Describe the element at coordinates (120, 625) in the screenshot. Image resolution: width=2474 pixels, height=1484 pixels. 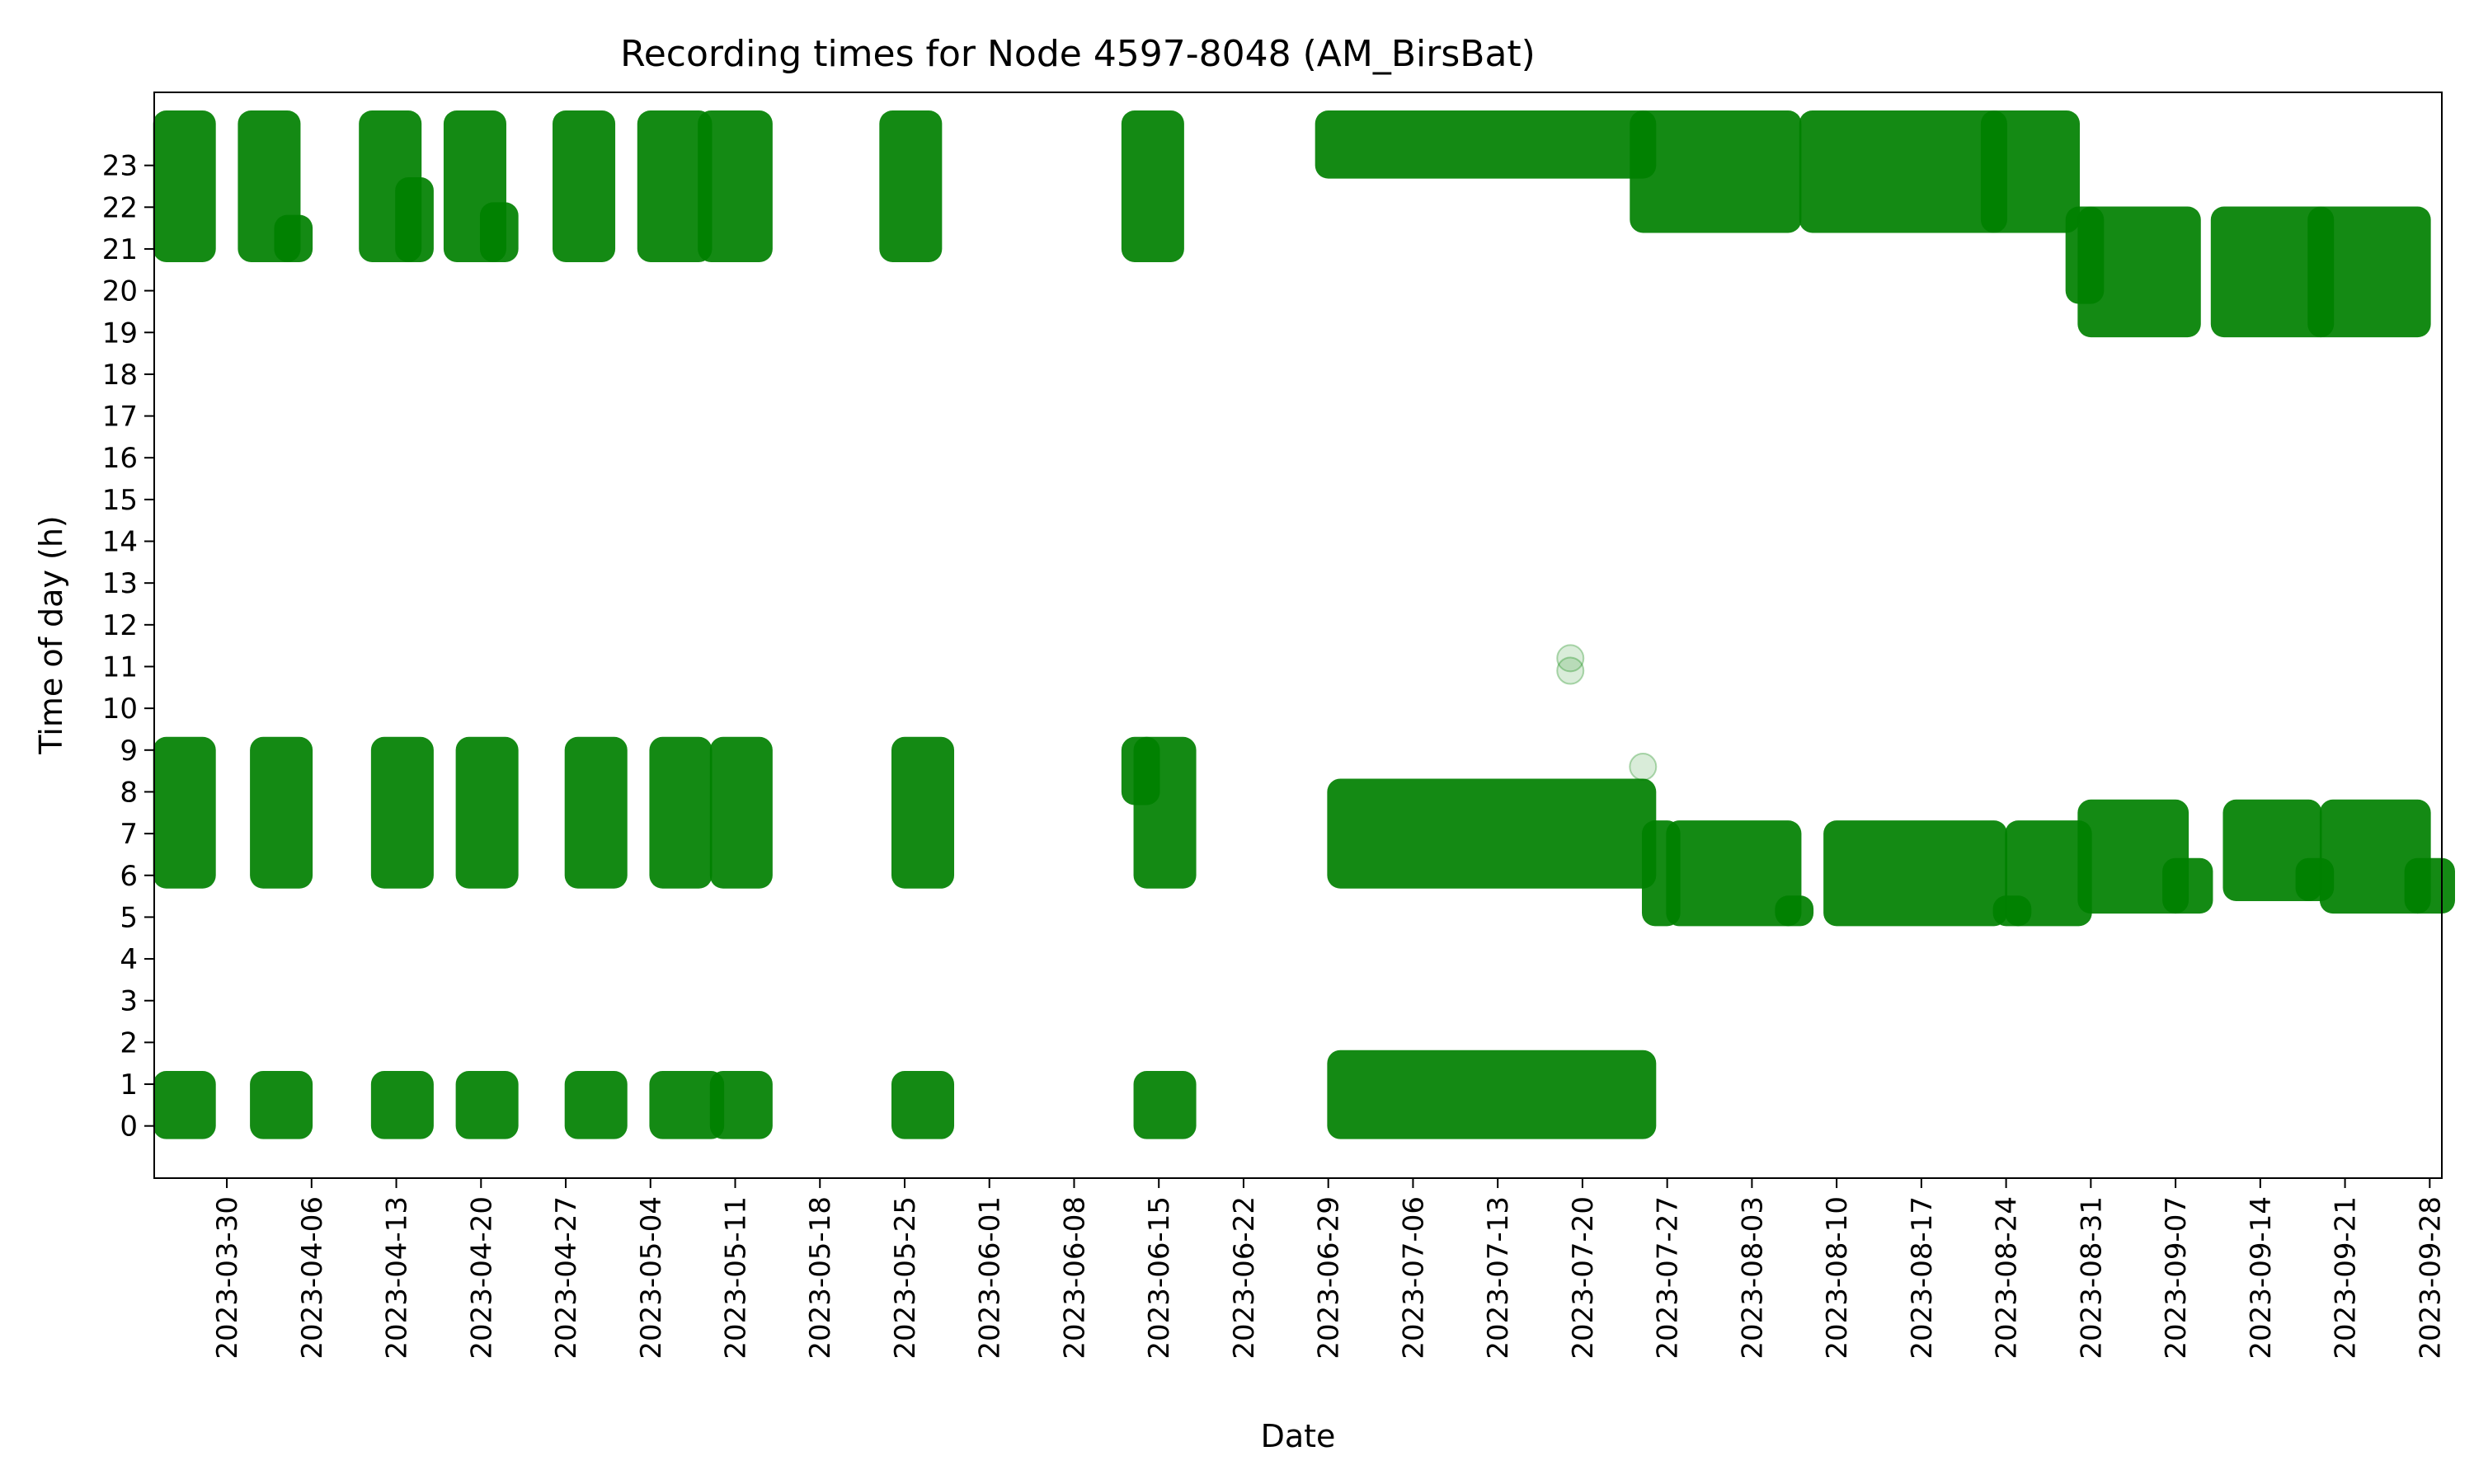
I see `y-tick-label-12: 12` at that location.